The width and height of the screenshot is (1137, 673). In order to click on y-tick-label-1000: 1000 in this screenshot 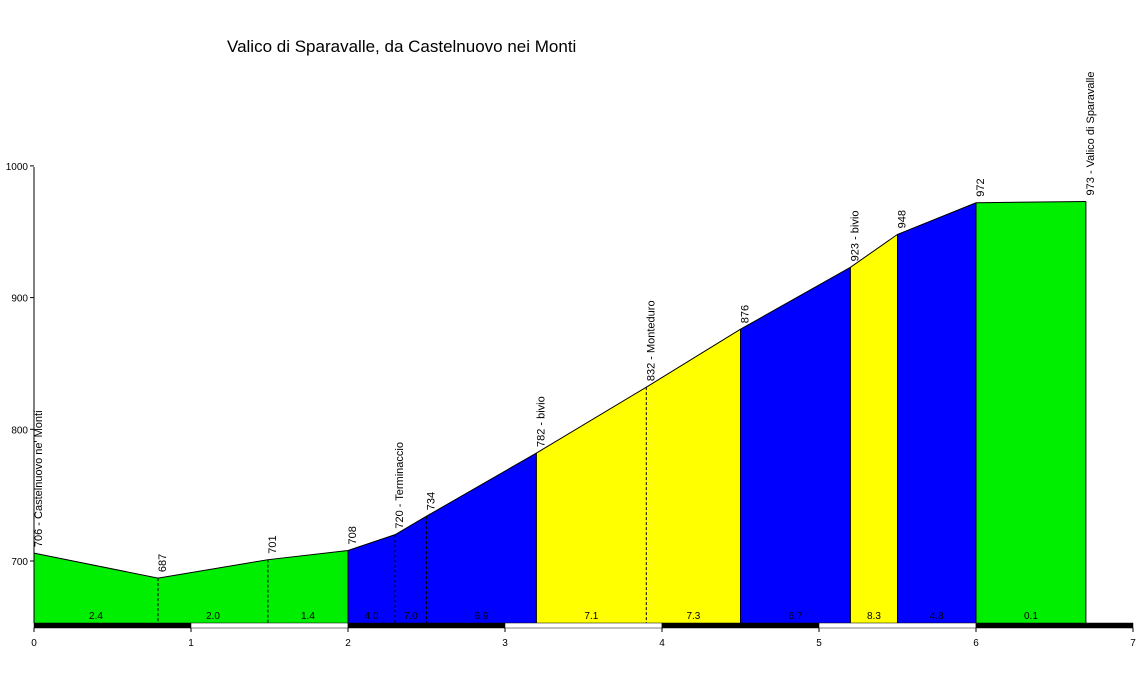, I will do `click(17, 167)`.